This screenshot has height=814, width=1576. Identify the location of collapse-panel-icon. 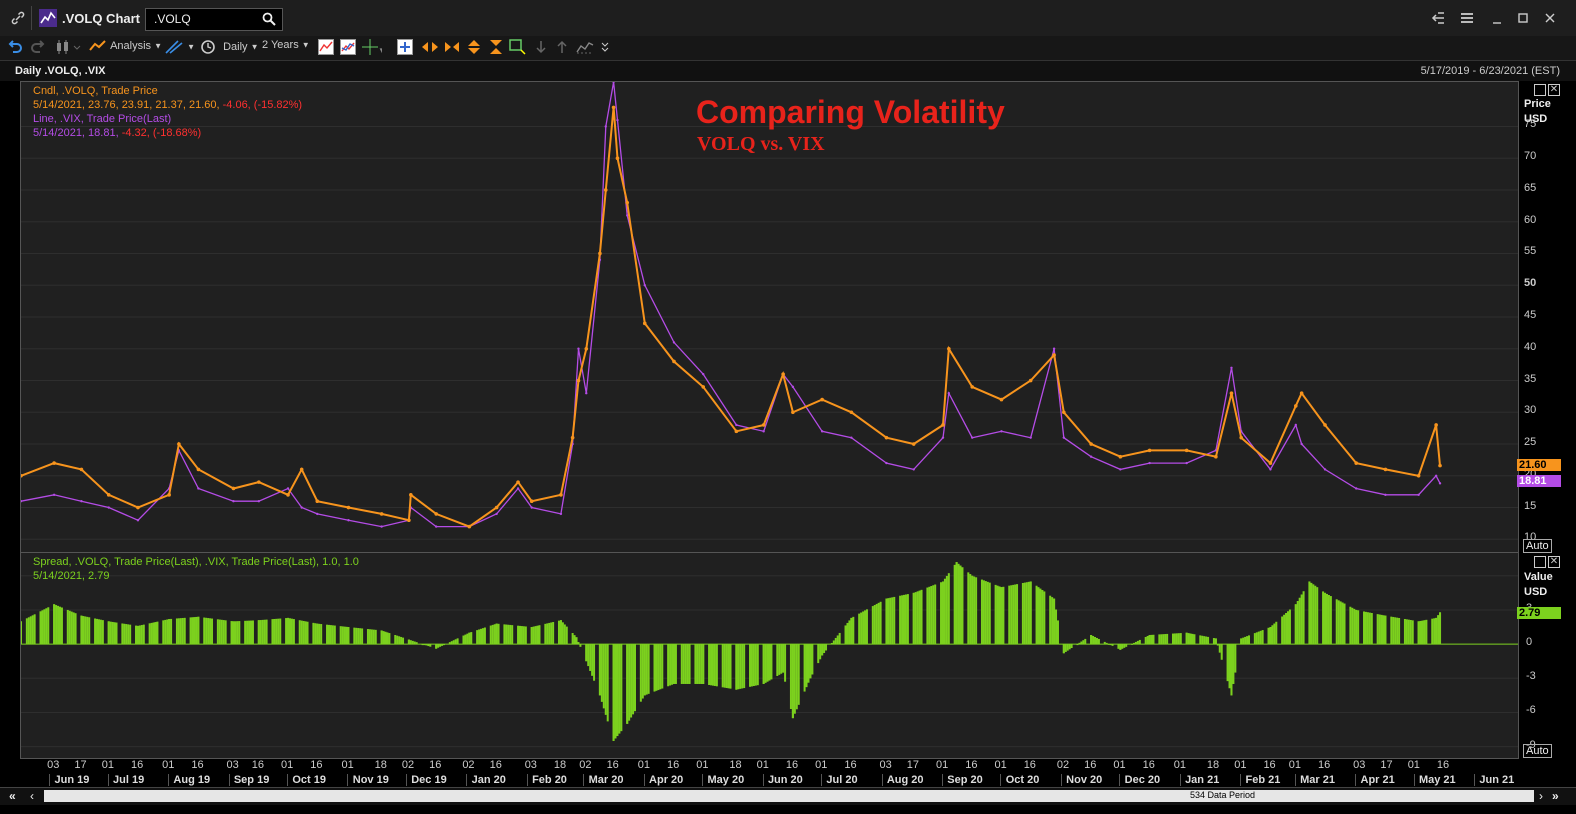
(1438, 20).